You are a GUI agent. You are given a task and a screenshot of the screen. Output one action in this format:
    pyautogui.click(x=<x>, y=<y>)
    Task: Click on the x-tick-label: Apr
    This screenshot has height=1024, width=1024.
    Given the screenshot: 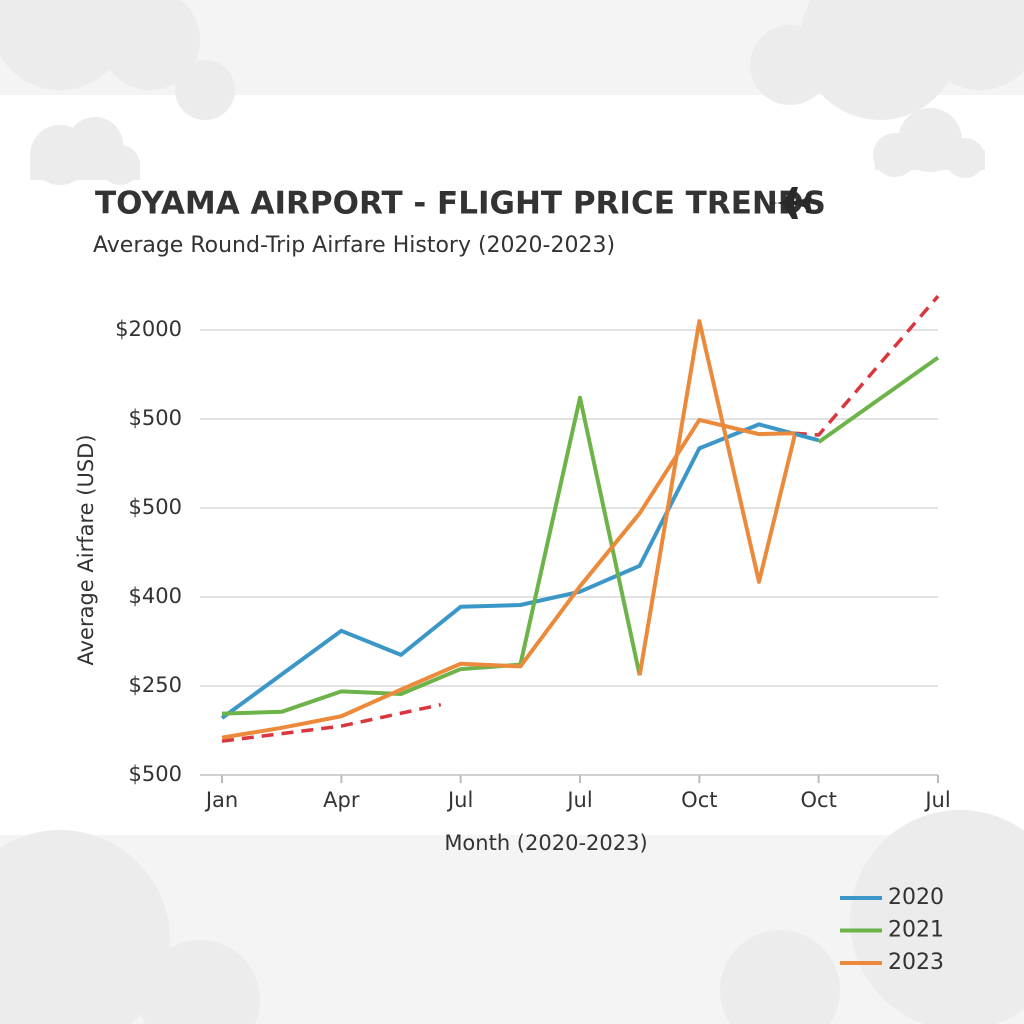 What is the action you would take?
    pyautogui.click(x=341, y=800)
    